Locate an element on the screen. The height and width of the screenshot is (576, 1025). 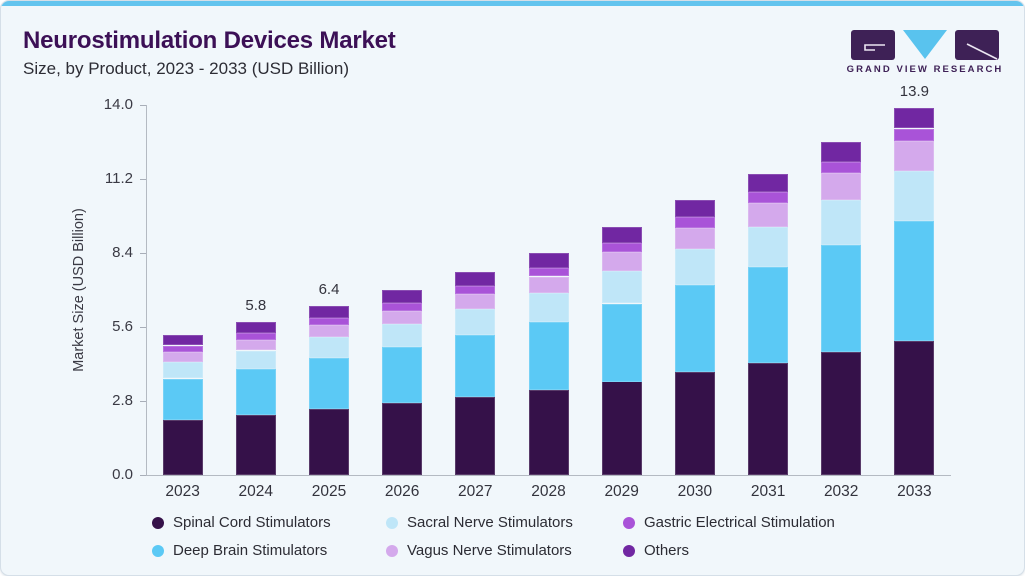
x-tick-label: 2026 is located at coordinates (402, 491).